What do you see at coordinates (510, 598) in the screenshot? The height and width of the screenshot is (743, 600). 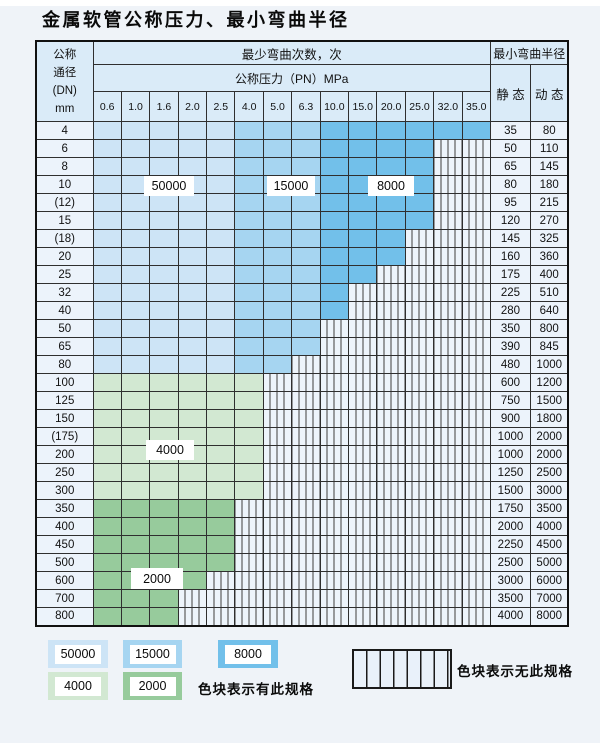 I see `static-cell: 3500` at bounding box center [510, 598].